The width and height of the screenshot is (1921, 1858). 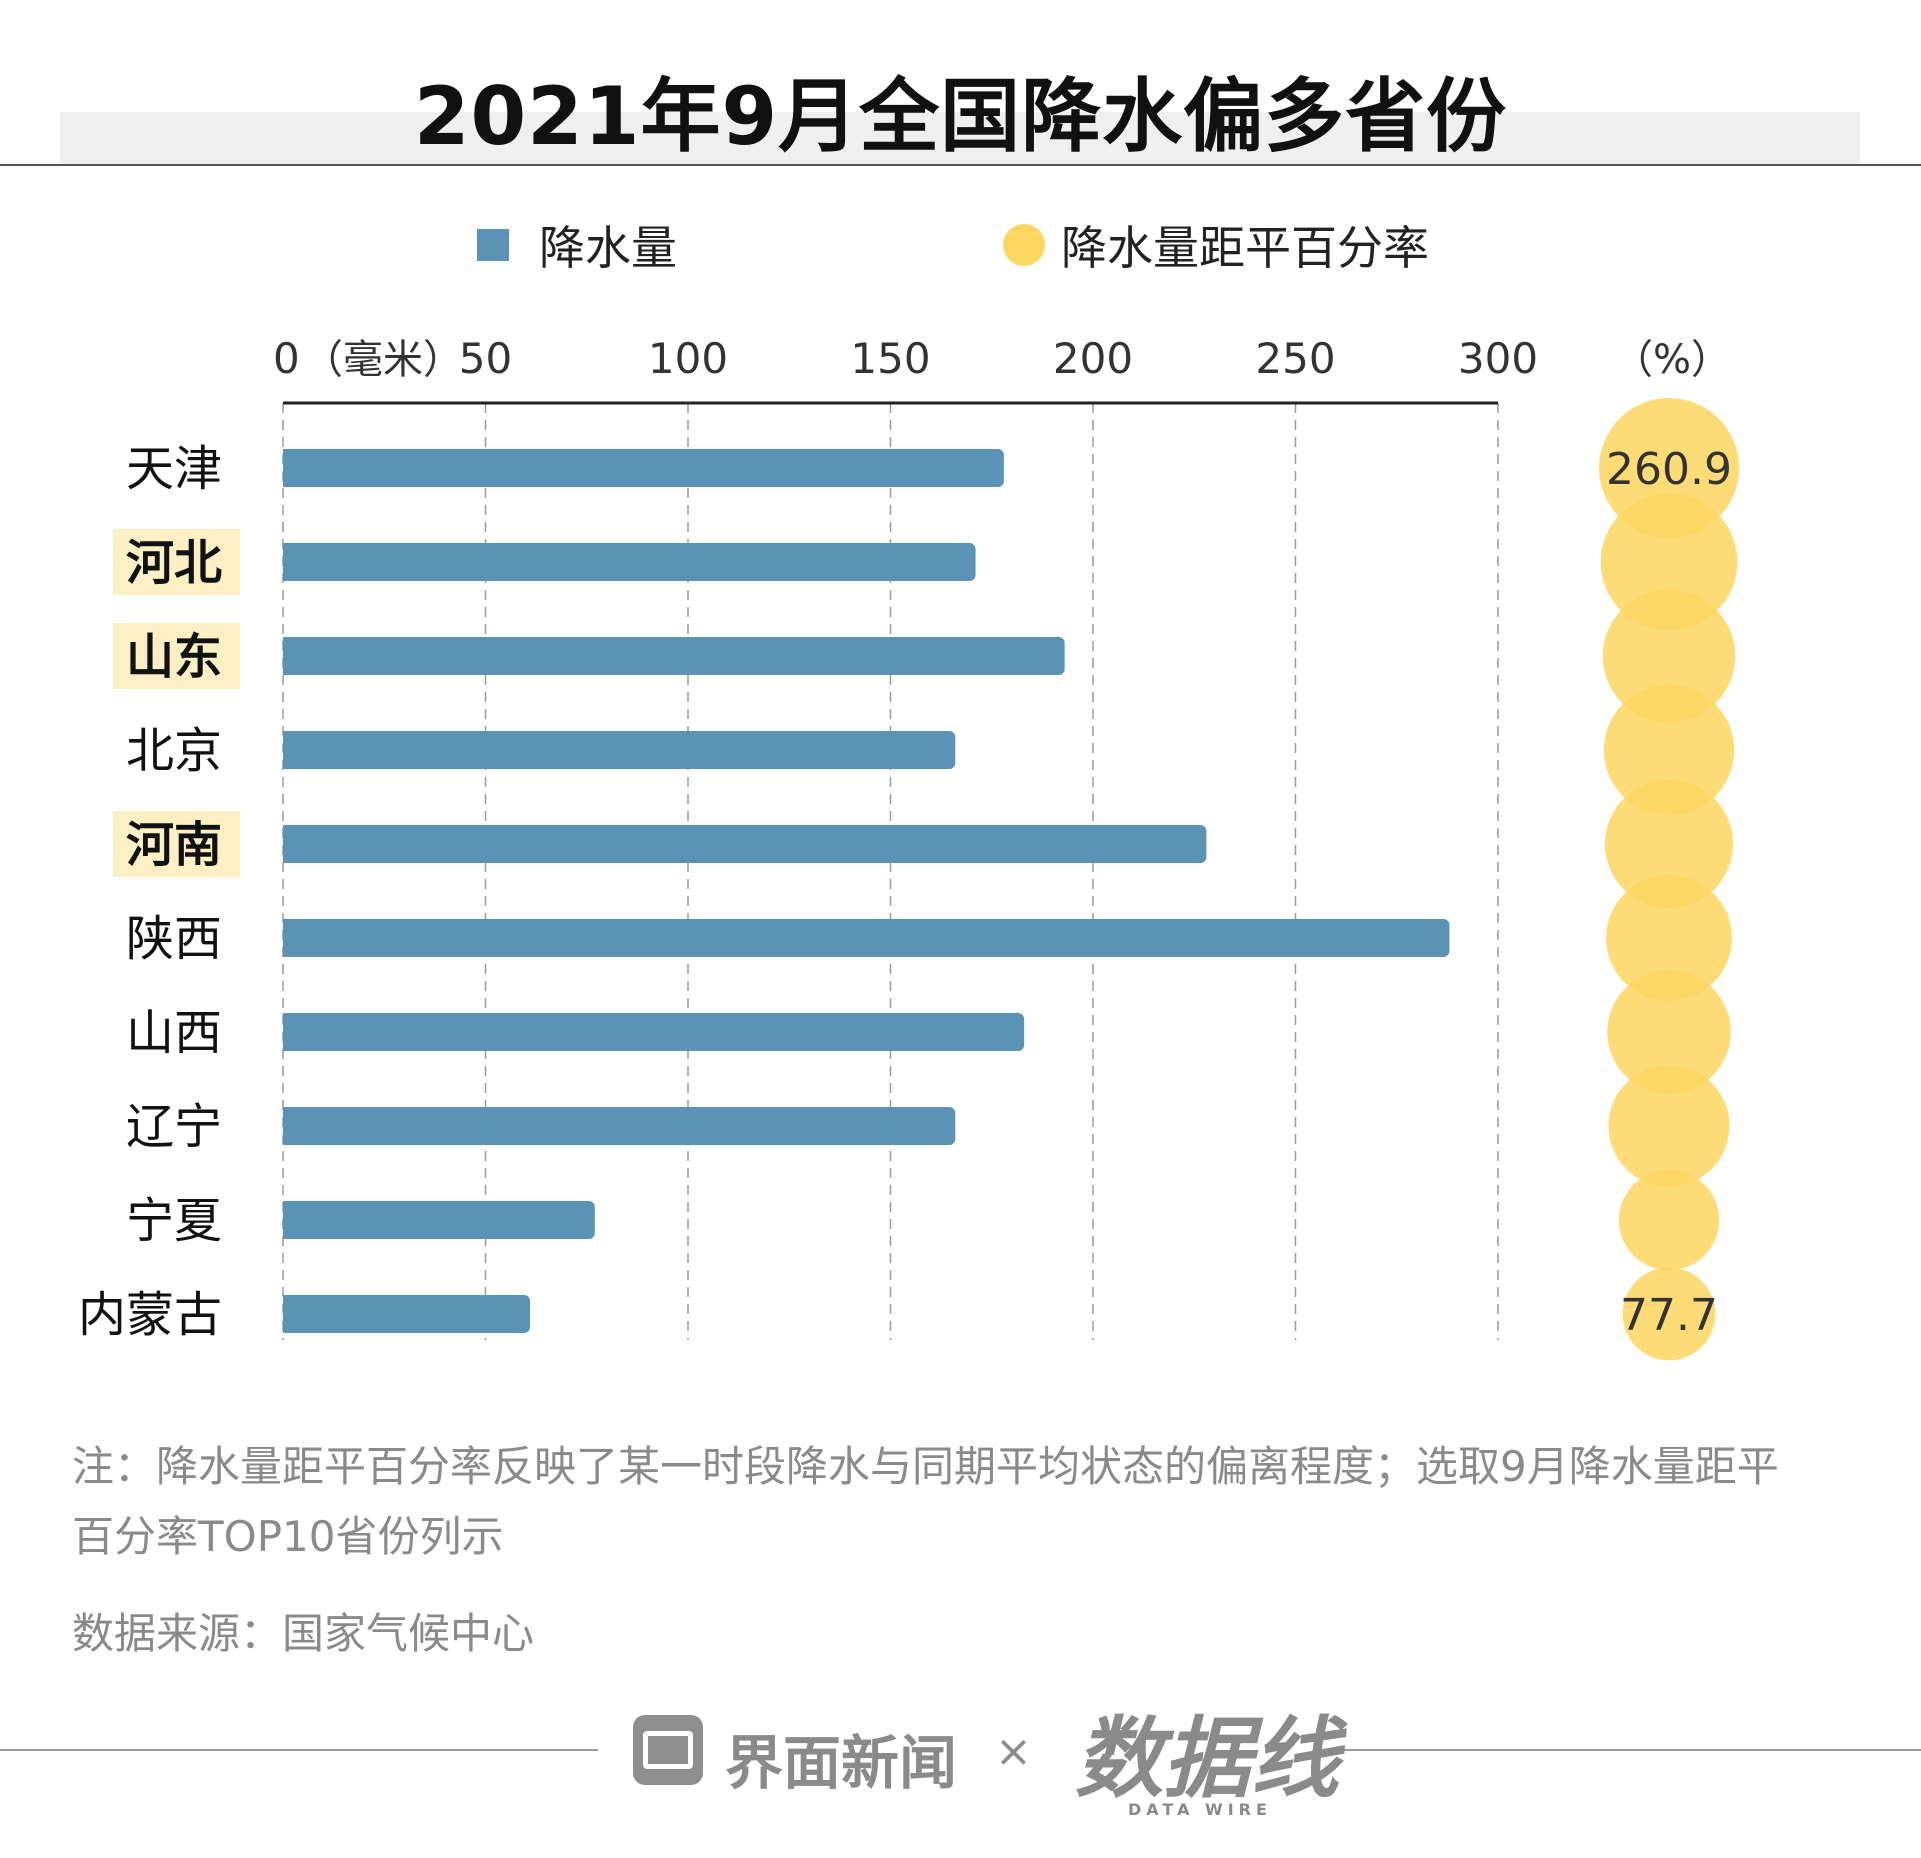 I want to click on legend-bar-swatch, so click(x=493, y=245).